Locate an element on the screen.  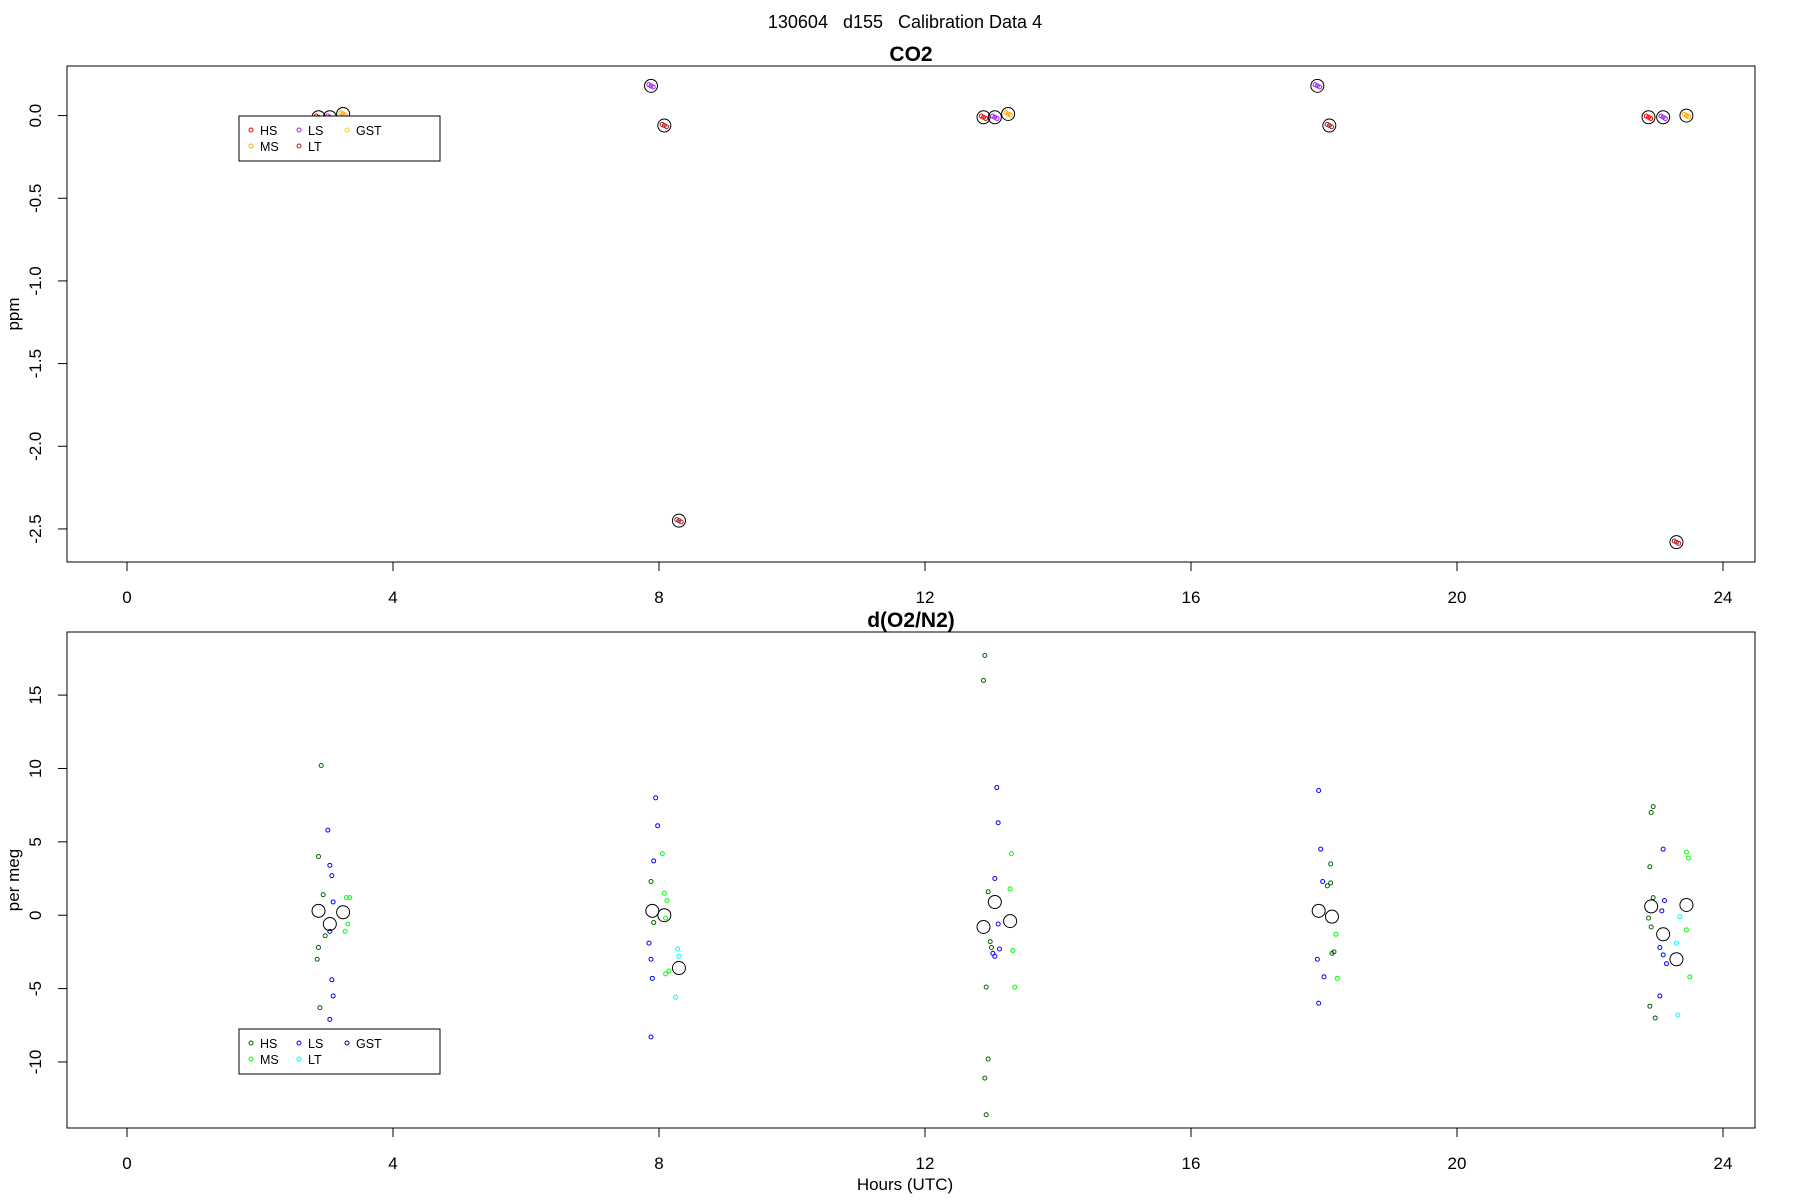
co2-legend-marker-ms is located at coordinates (251, 146).